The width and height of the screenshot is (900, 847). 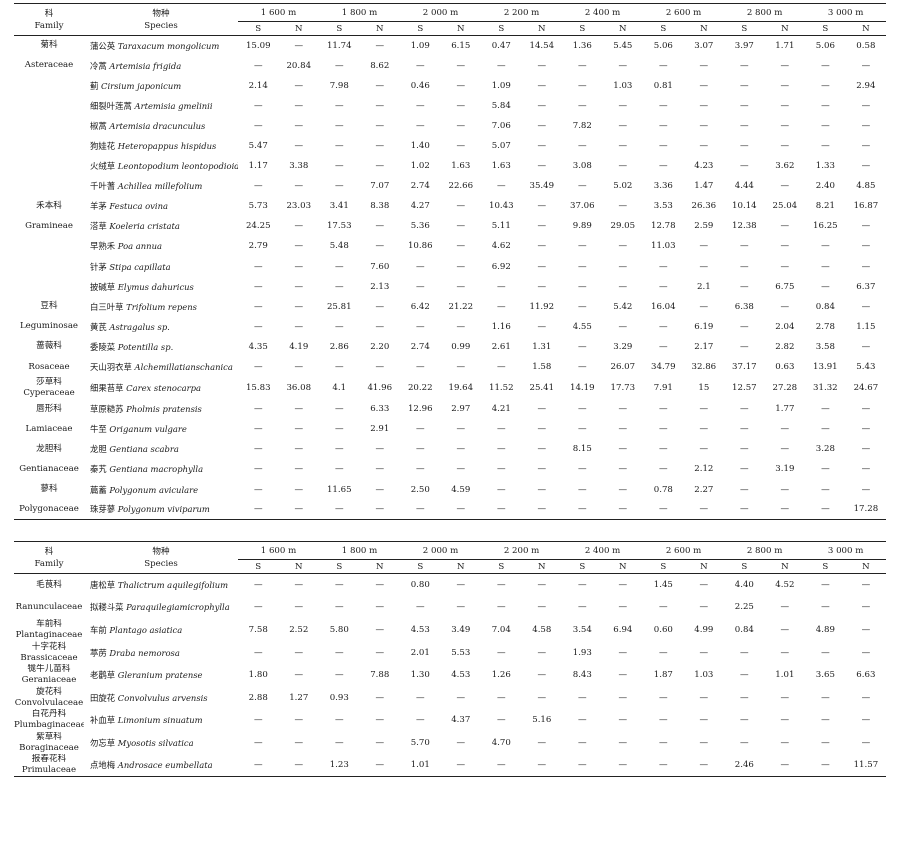 What do you see at coordinates (49, 408) in the screenshot?
I see `family-name-primary: 唇形科` at bounding box center [49, 408].